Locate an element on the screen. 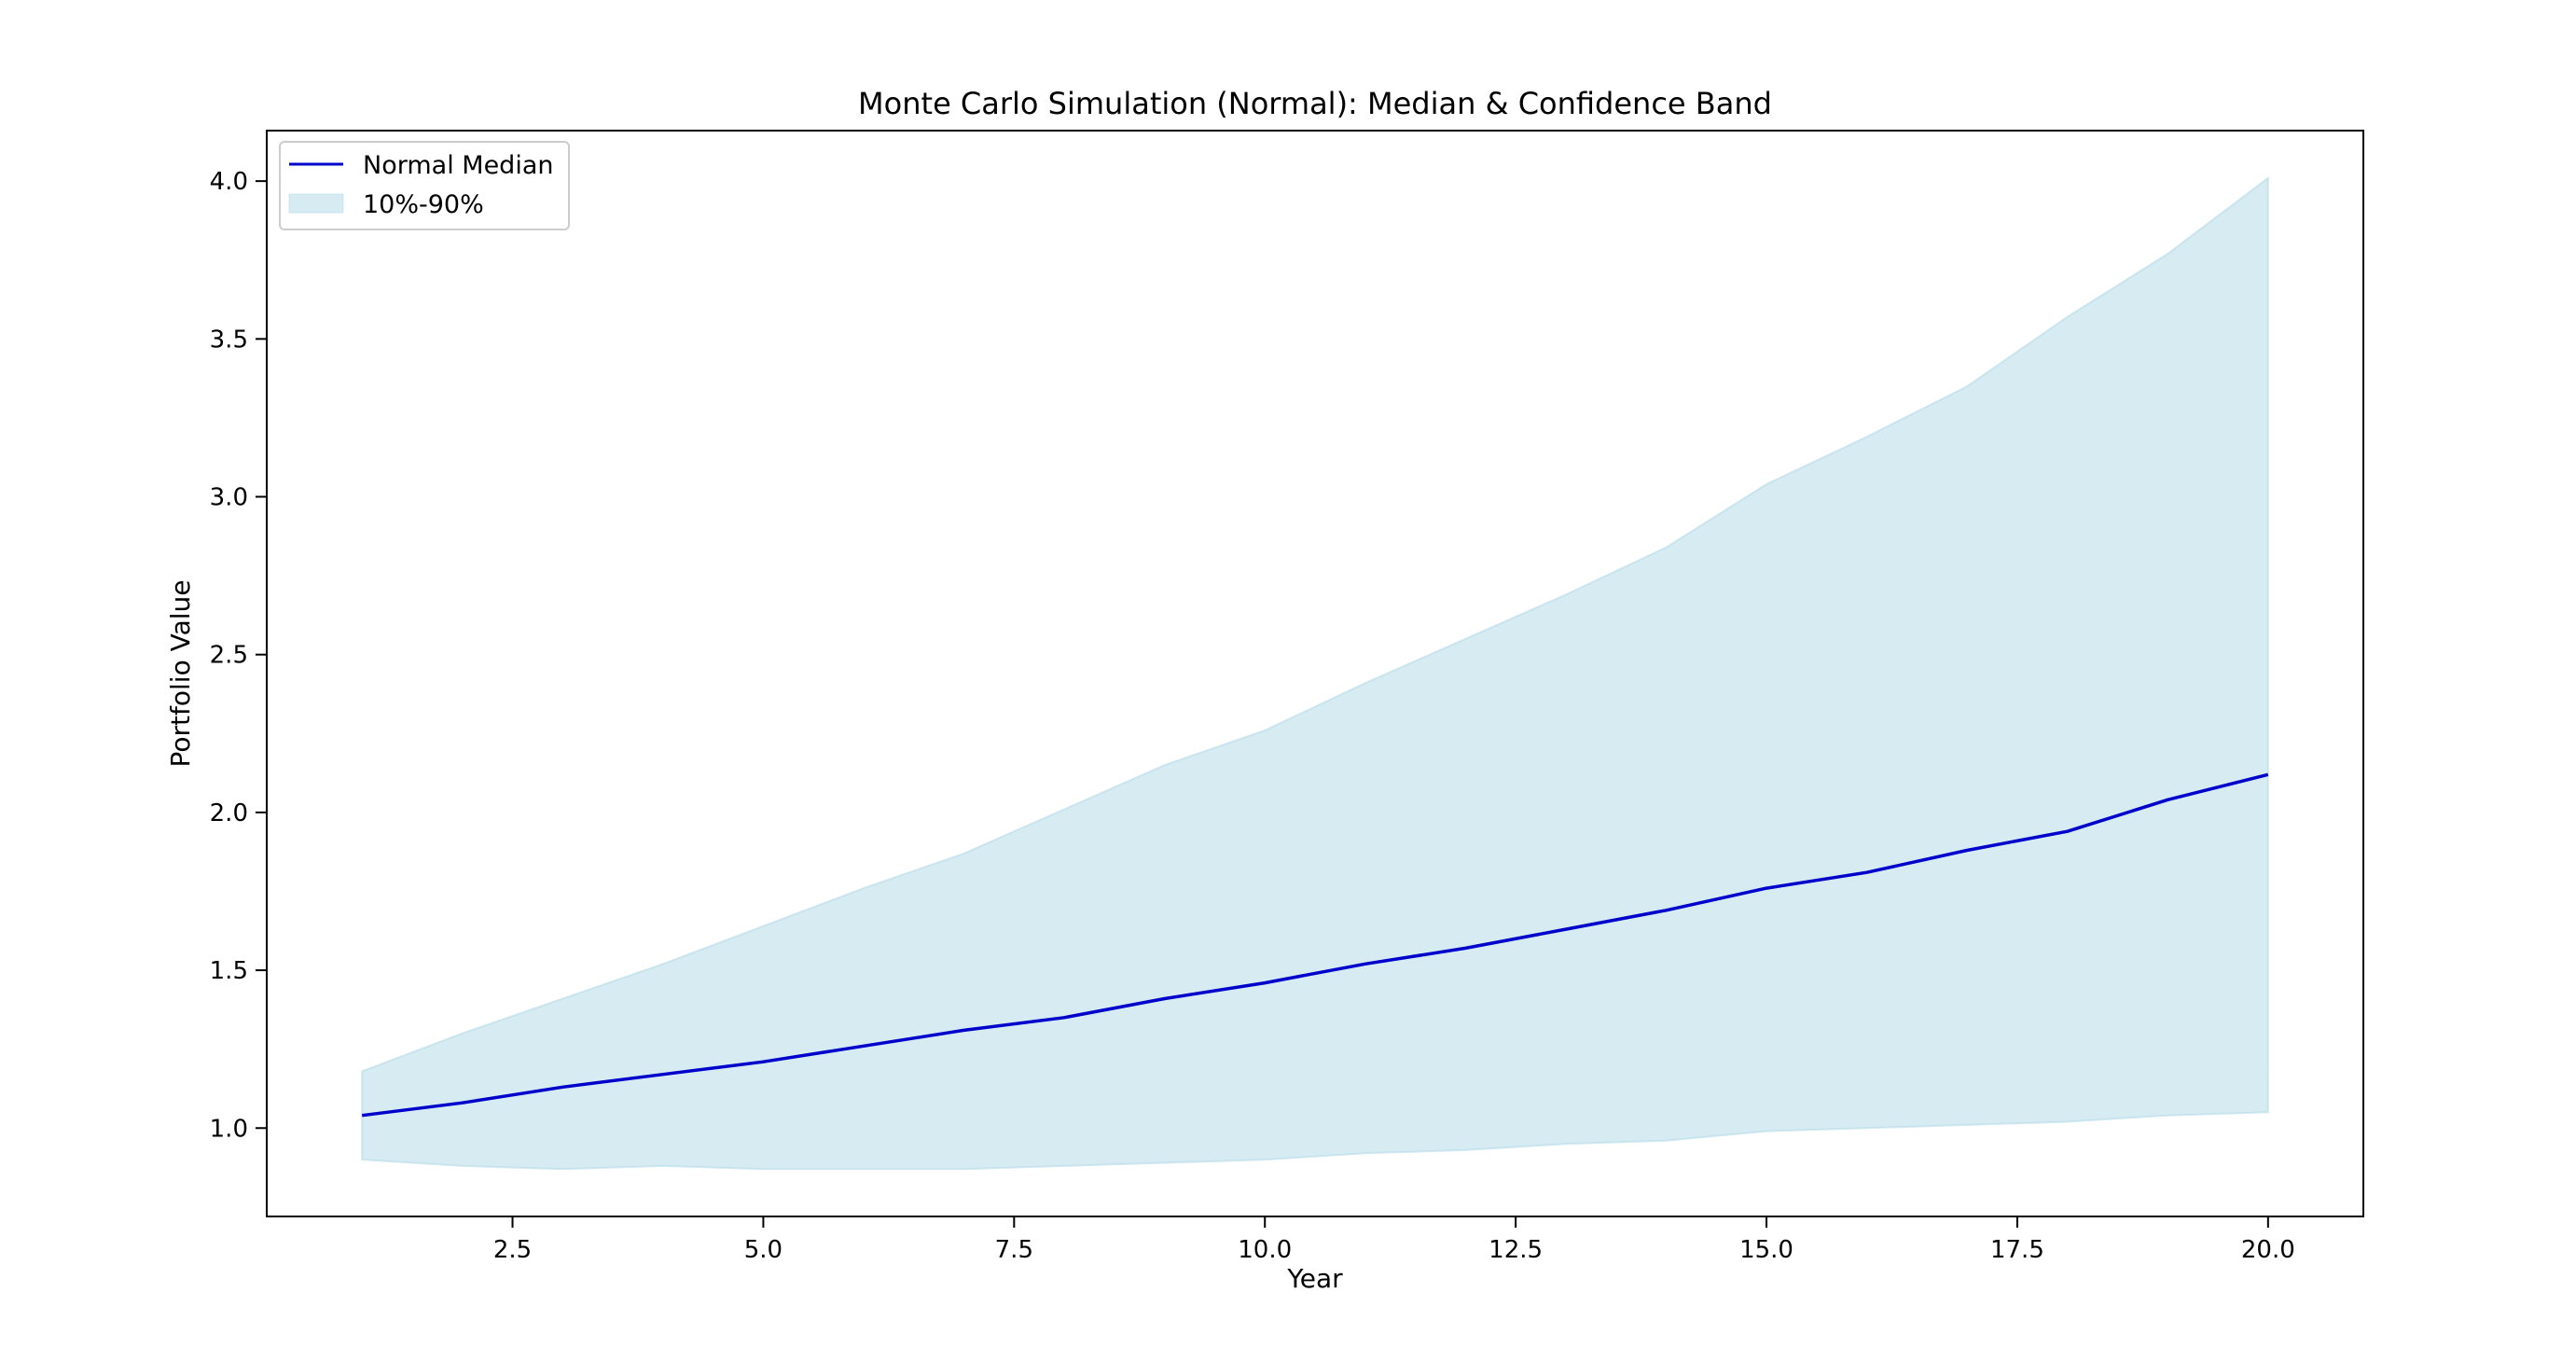 The width and height of the screenshot is (2576, 1348). x-tick-label: 7.5 is located at coordinates (1014, 1250).